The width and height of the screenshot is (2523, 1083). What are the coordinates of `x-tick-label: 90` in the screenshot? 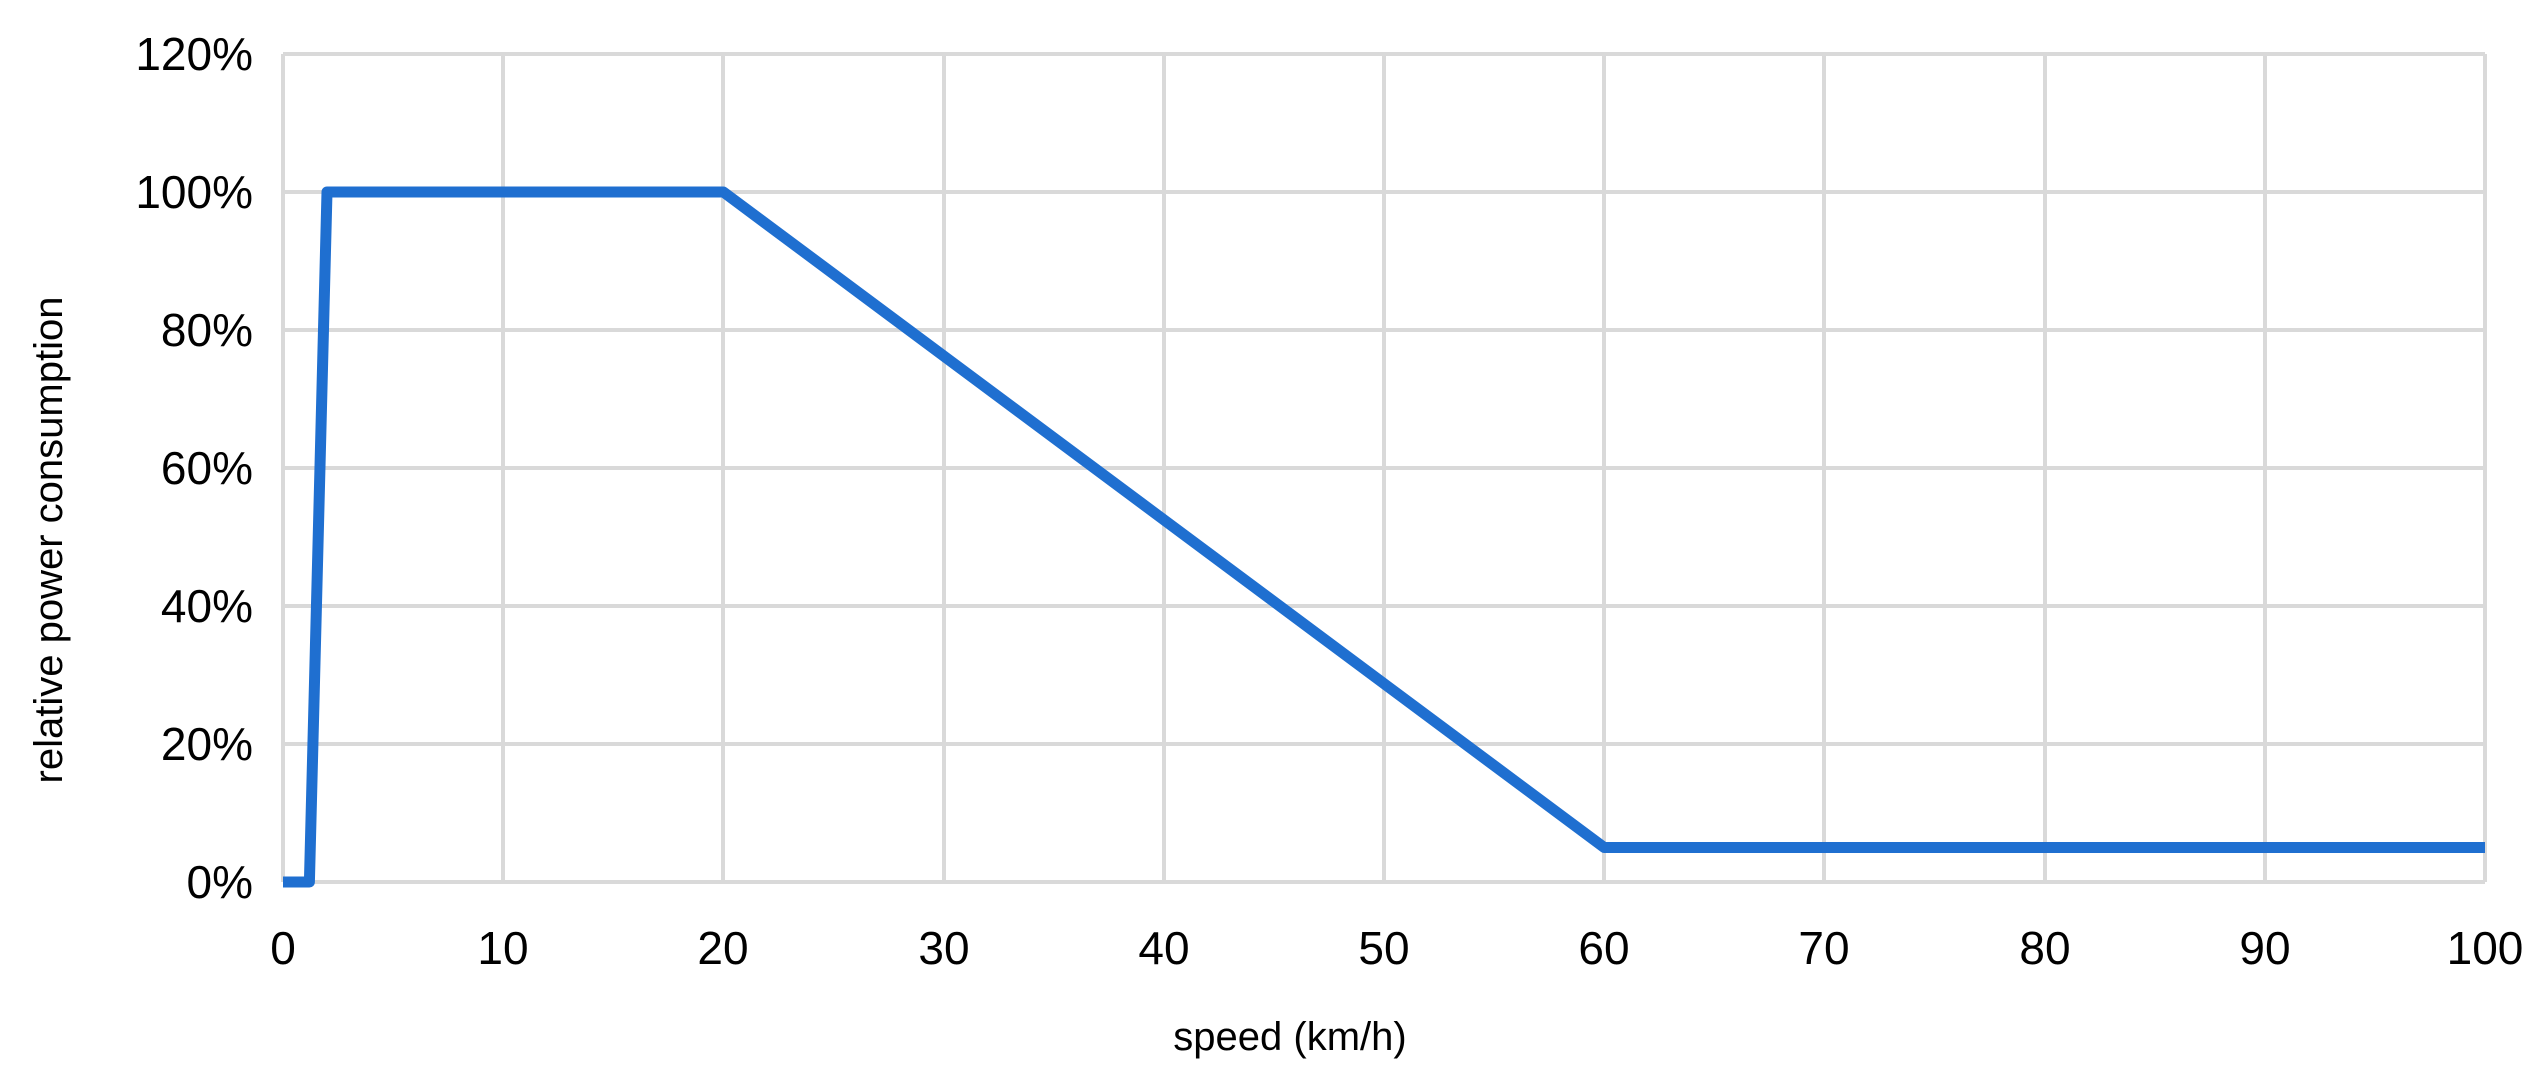 It's located at (2264, 948).